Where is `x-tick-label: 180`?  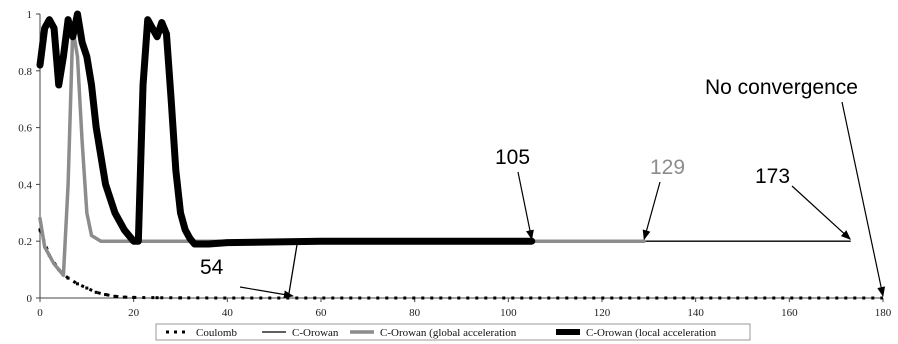 x-tick-label: 180 is located at coordinates (883, 313).